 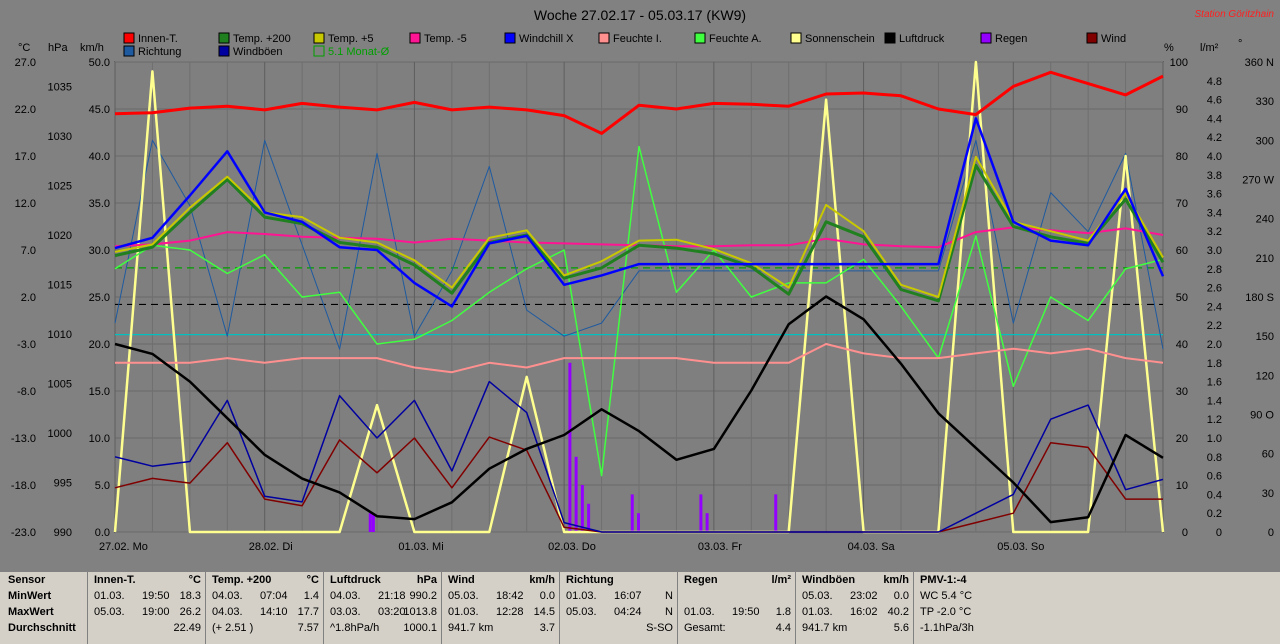 What do you see at coordinates (190, 596) in the screenshot?
I see `stat-cell-value: 18.3` at bounding box center [190, 596].